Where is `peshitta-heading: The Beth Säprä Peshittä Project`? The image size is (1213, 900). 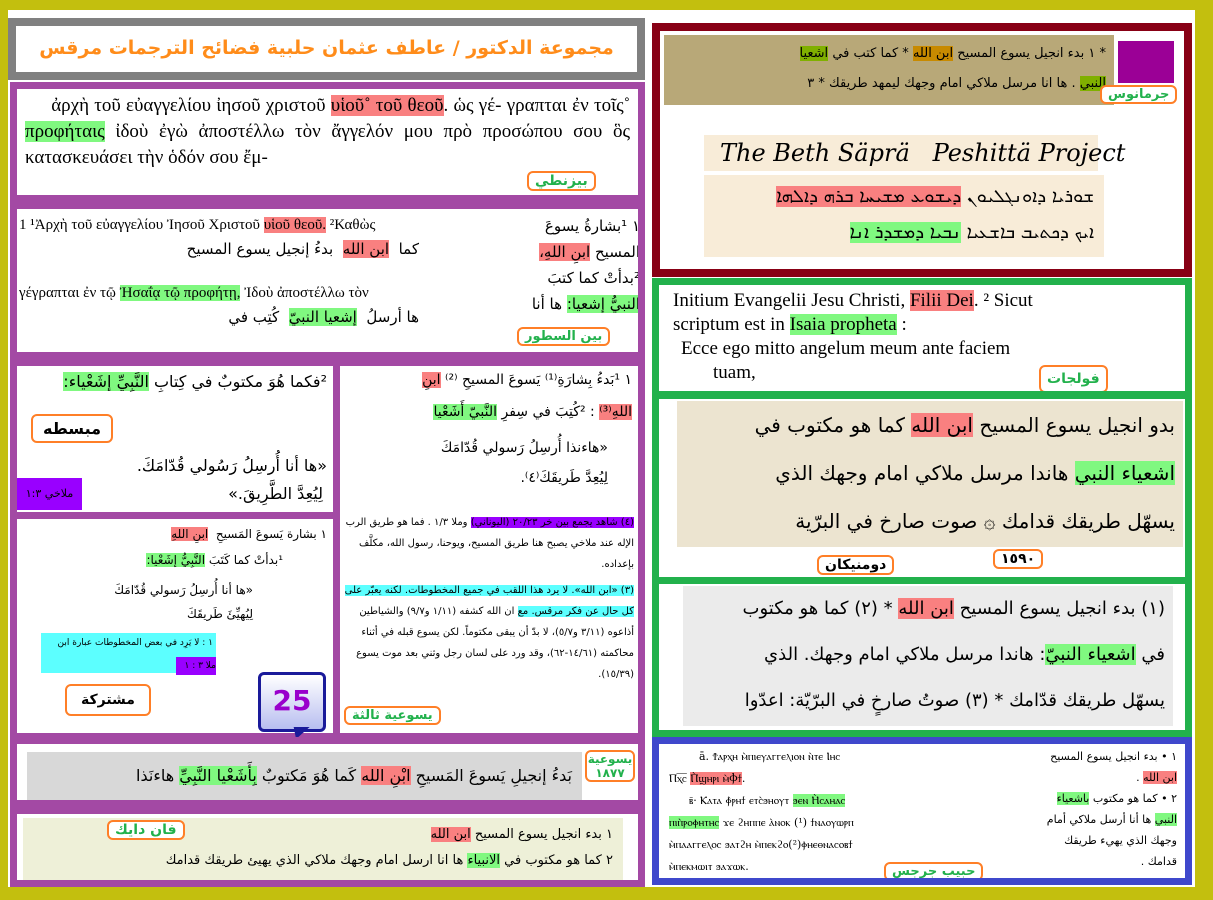
peshitta-heading: The Beth Säprä Peshittä Project is located at coordinates (914, 153).